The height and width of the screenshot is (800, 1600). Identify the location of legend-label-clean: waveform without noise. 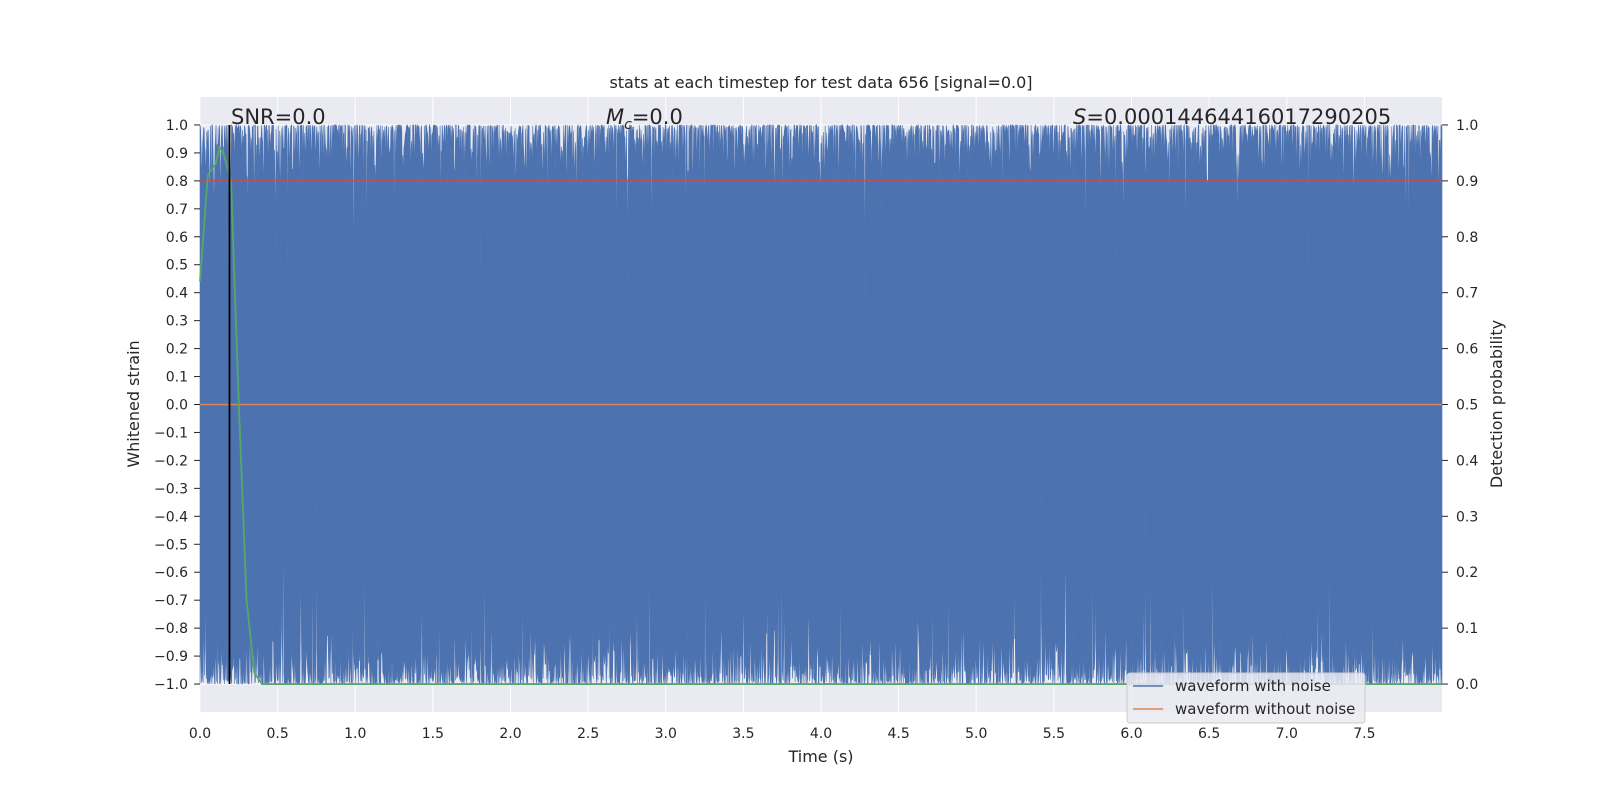
(1265, 709).